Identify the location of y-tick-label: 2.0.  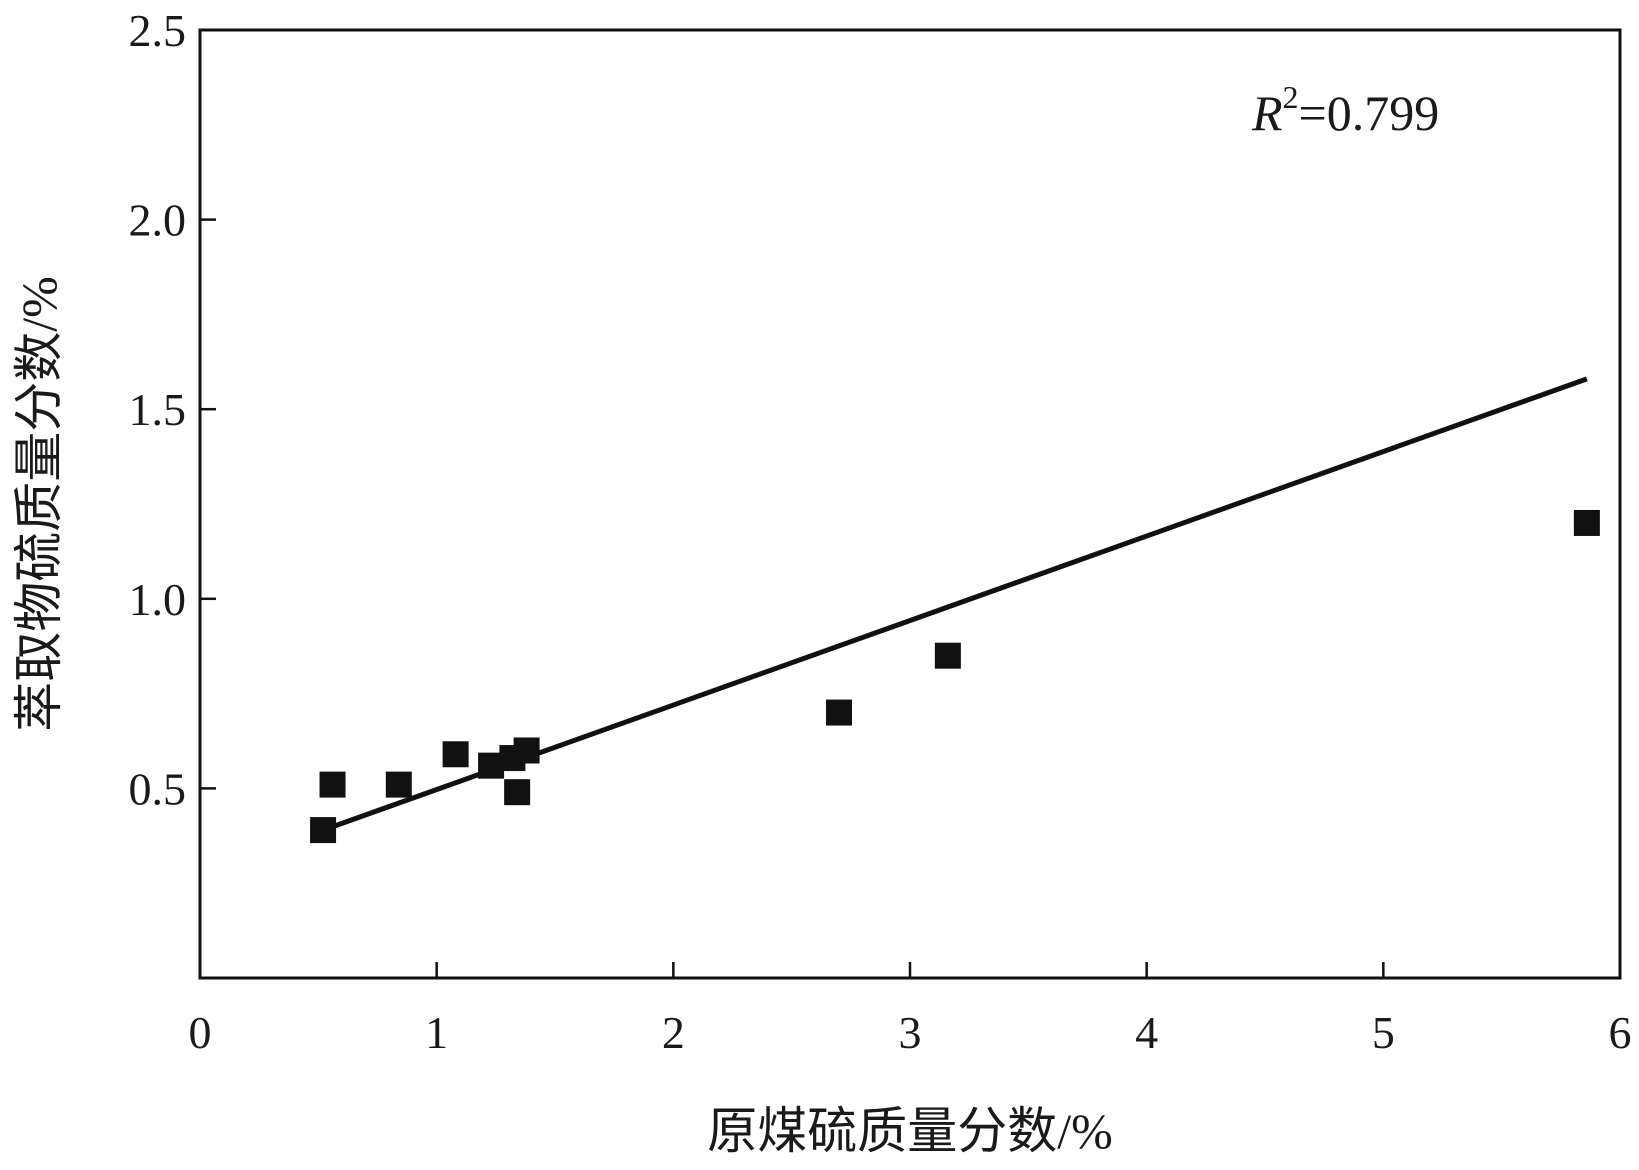
(158, 220).